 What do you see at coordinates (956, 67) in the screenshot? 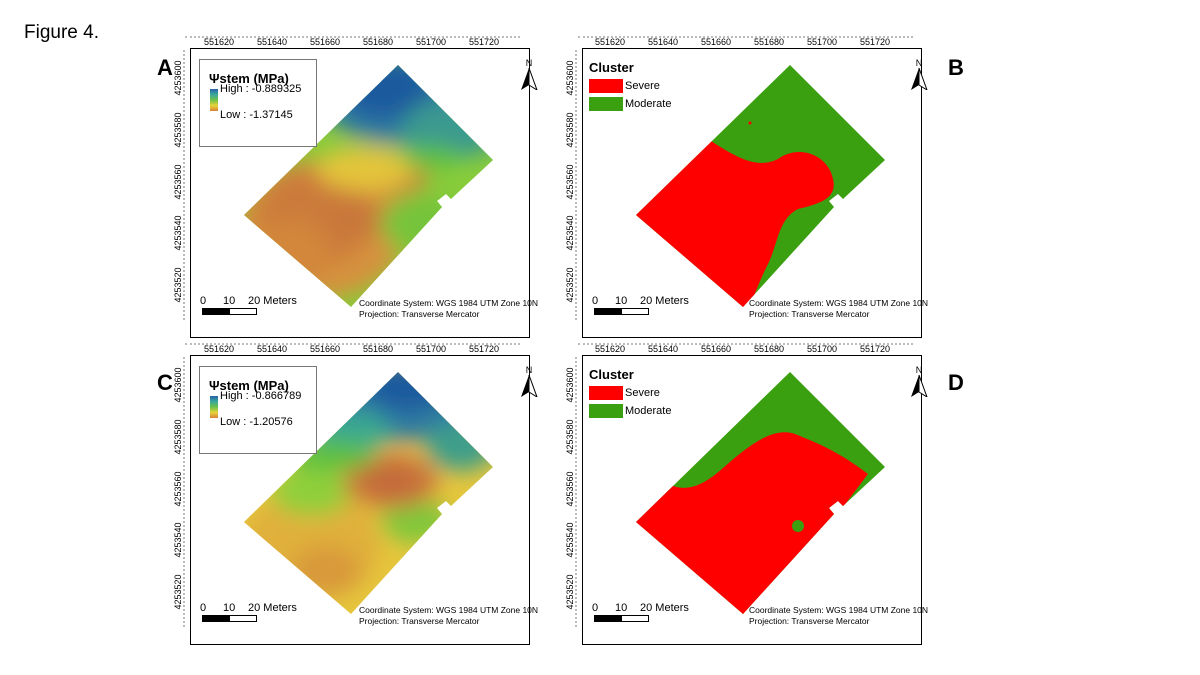
I see `panel-letter-b: B` at bounding box center [956, 67].